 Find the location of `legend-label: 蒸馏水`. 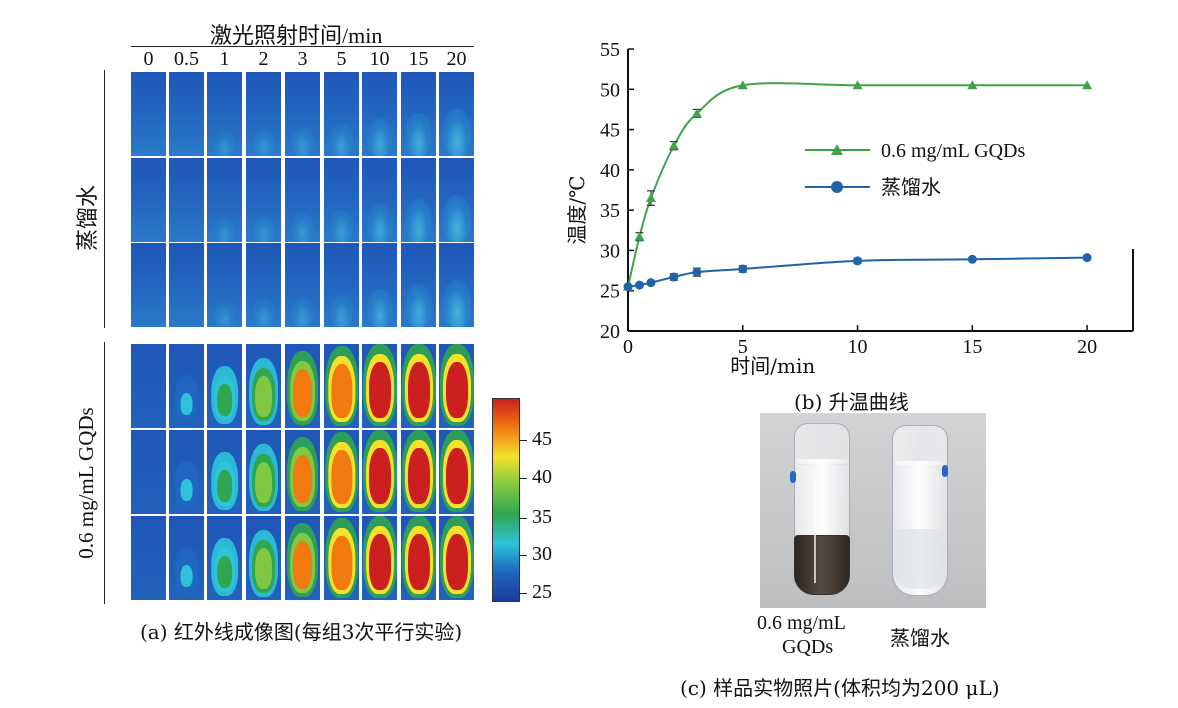

legend-label: 蒸馏水 is located at coordinates (911, 187).